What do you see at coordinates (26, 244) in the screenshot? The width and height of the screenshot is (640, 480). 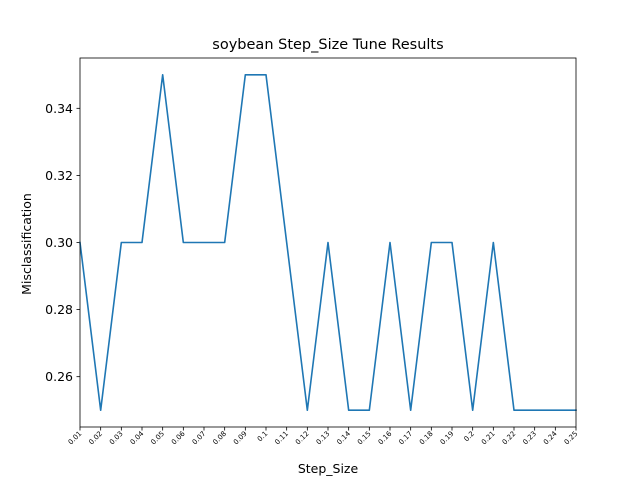 I see `y-axis-label: Misclassification` at bounding box center [26, 244].